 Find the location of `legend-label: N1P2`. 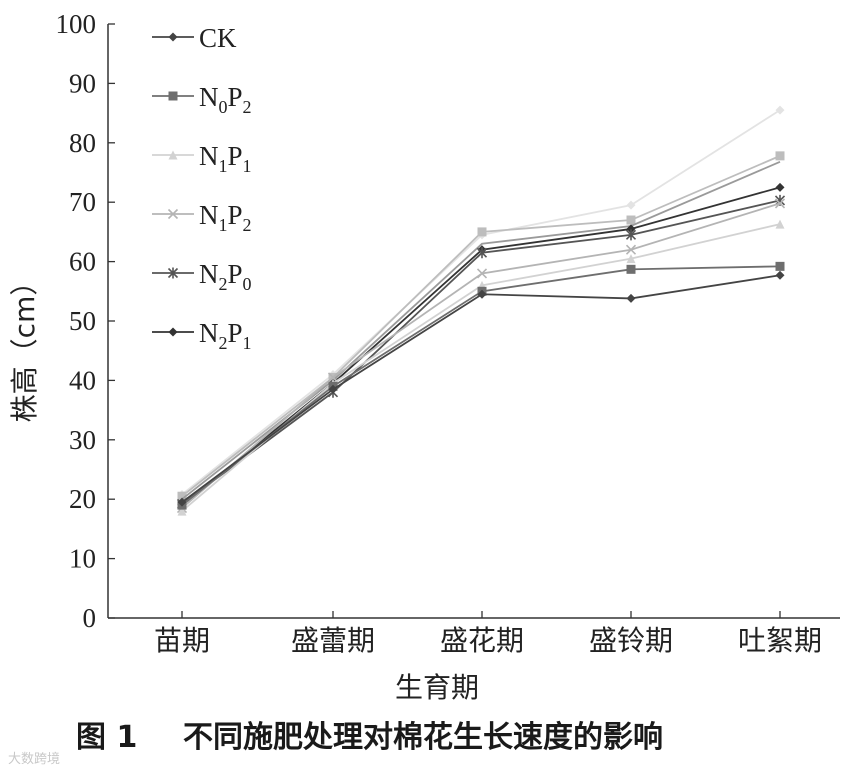

legend-label: N1P2 is located at coordinates (225, 217).